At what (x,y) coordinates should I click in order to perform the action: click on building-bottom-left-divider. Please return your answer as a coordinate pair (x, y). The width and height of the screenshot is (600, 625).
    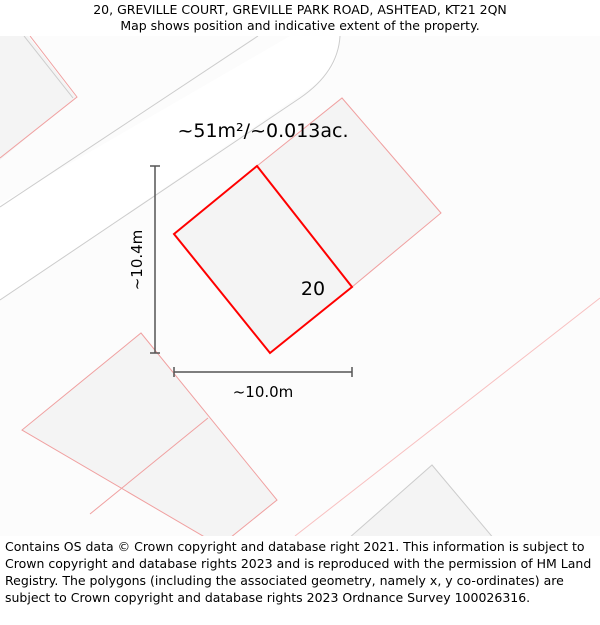
    Looking at the image, I should click on (149, 466).